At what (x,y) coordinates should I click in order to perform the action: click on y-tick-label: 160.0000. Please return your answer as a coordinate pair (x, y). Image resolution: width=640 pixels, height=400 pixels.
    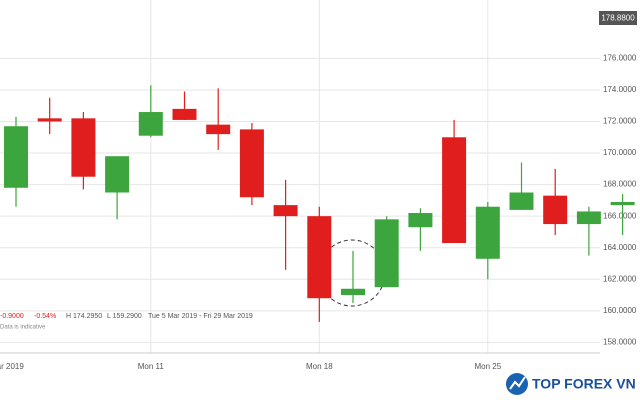
    Looking at the image, I should click on (620, 310).